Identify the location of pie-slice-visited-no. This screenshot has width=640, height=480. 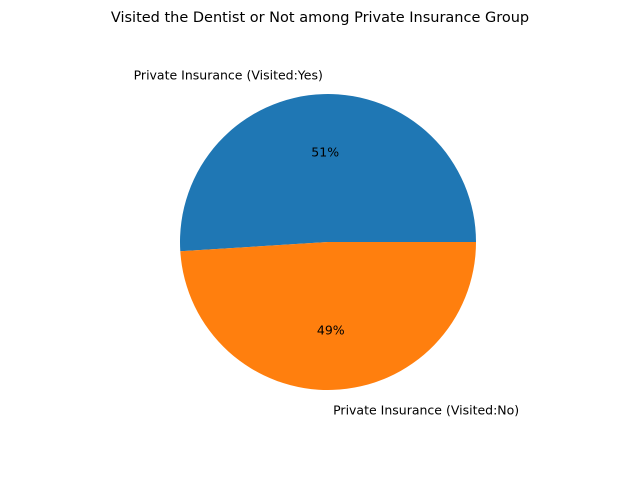
(328, 316).